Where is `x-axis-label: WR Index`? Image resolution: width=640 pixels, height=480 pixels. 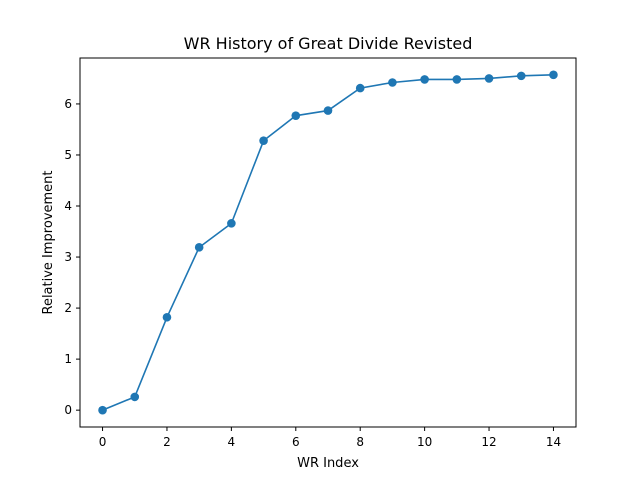 x-axis-label: WR Index is located at coordinates (328, 463).